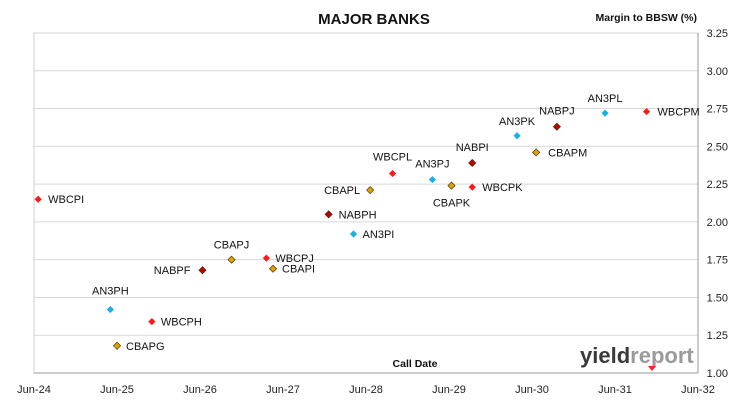  I want to click on point-label: CBAPI, so click(298, 270).